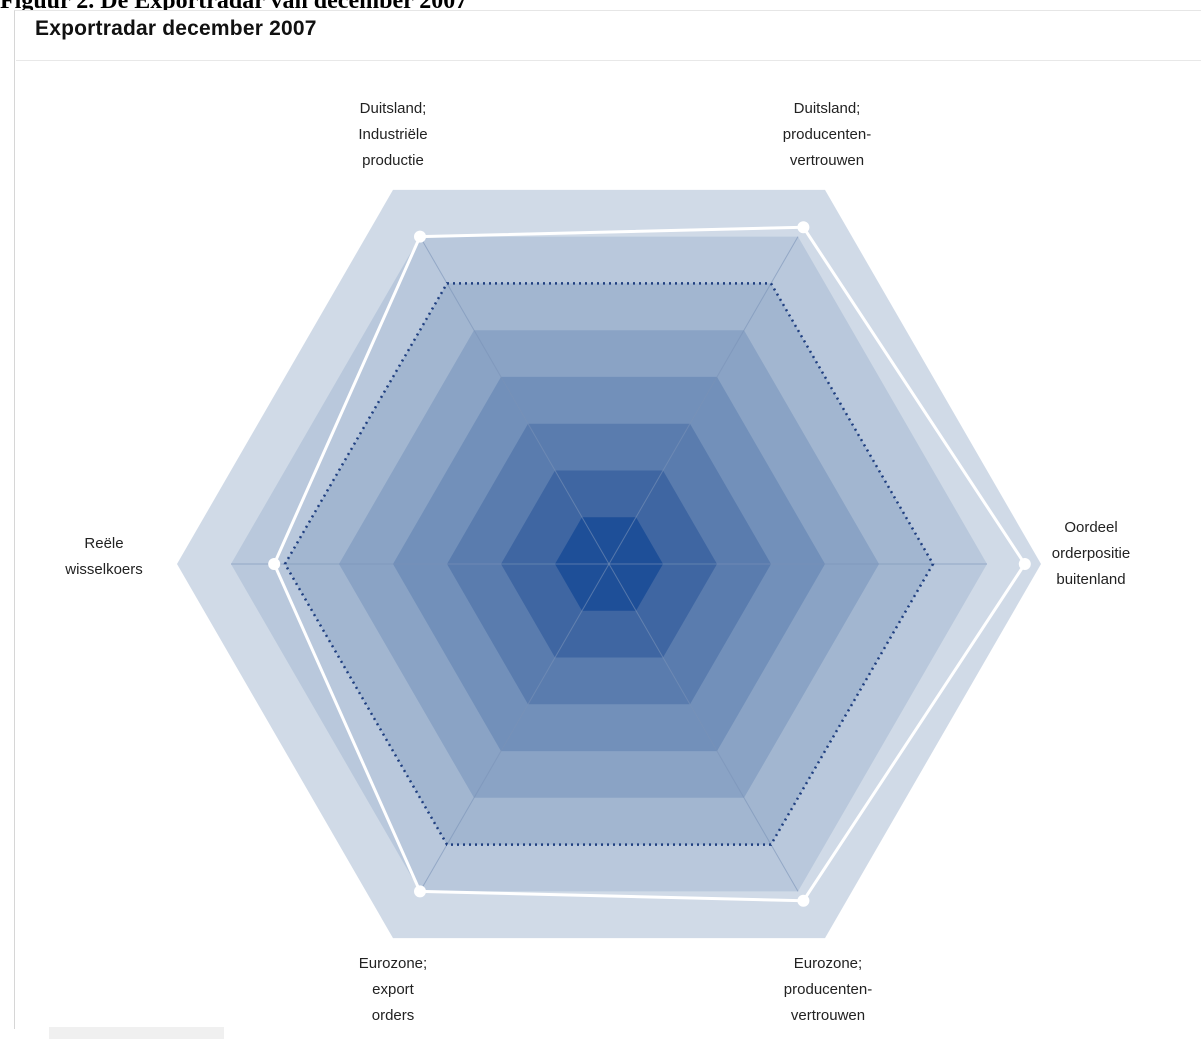  I want to click on axis-label-order: Oordeel orderpositie buitenland, so click(1091, 554).